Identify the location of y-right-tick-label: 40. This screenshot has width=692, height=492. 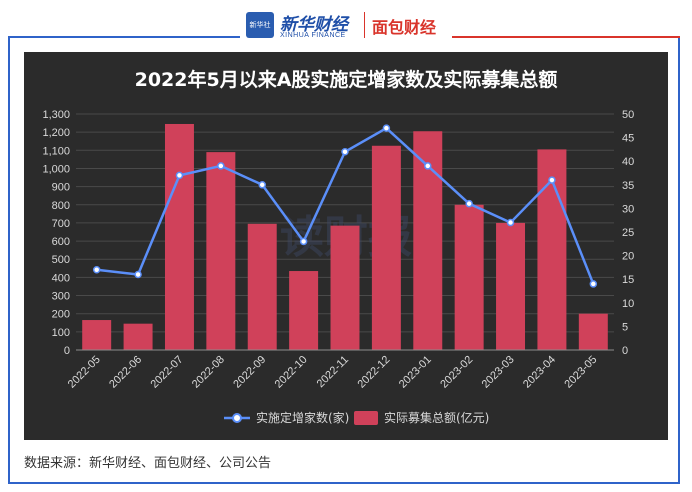
(628, 162).